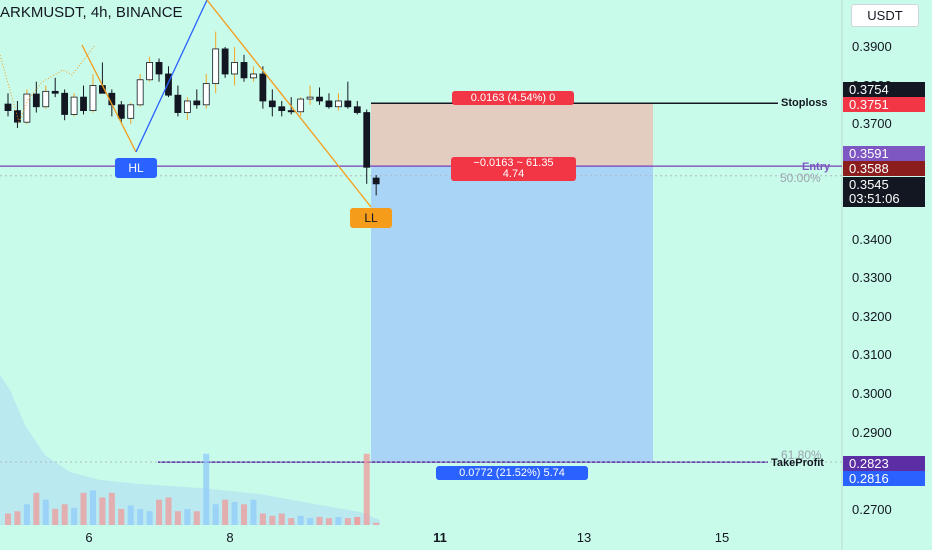 This screenshot has height=550, width=932. What do you see at coordinates (722, 537) in the screenshot?
I see `x-tick-label: 15` at bounding box center [722, 537].